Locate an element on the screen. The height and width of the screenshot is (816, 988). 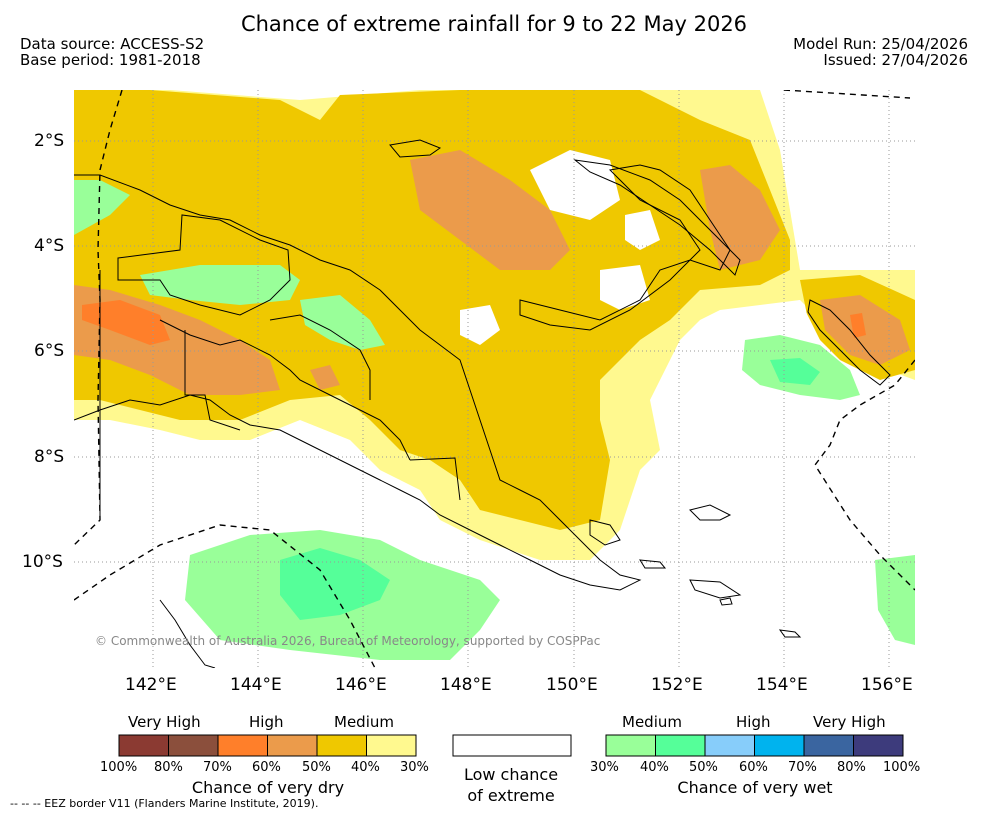
dry-percent-label: 100% is located at coordinates (119, 767).